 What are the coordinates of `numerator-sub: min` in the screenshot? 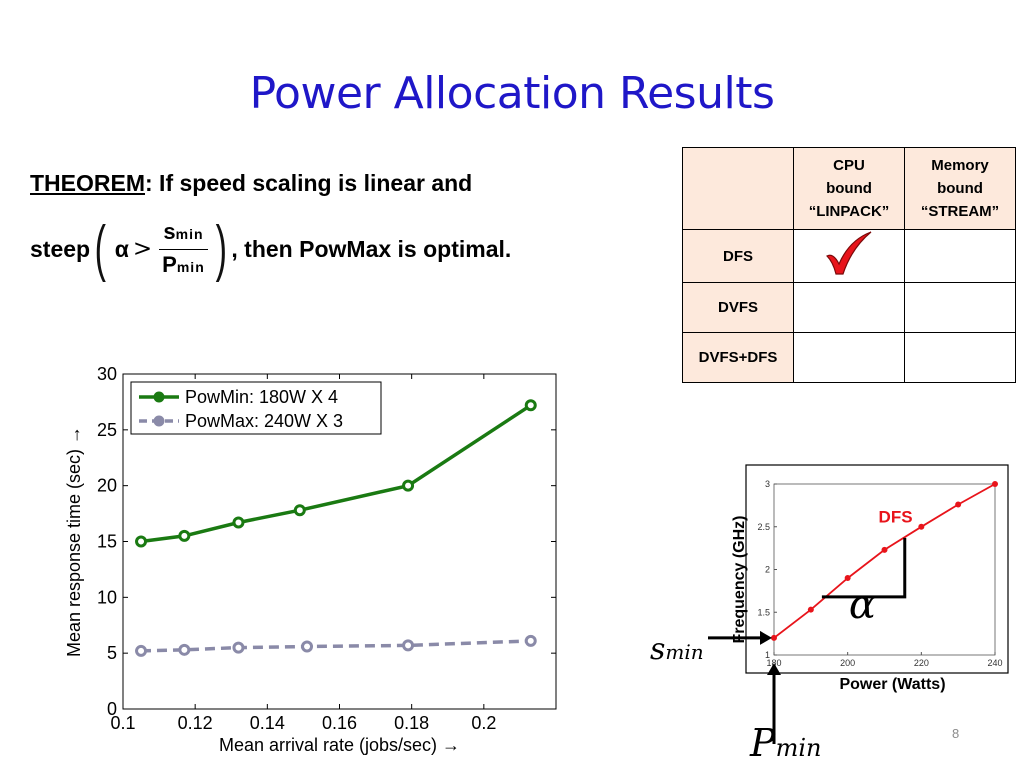 It's located at (189, 233).